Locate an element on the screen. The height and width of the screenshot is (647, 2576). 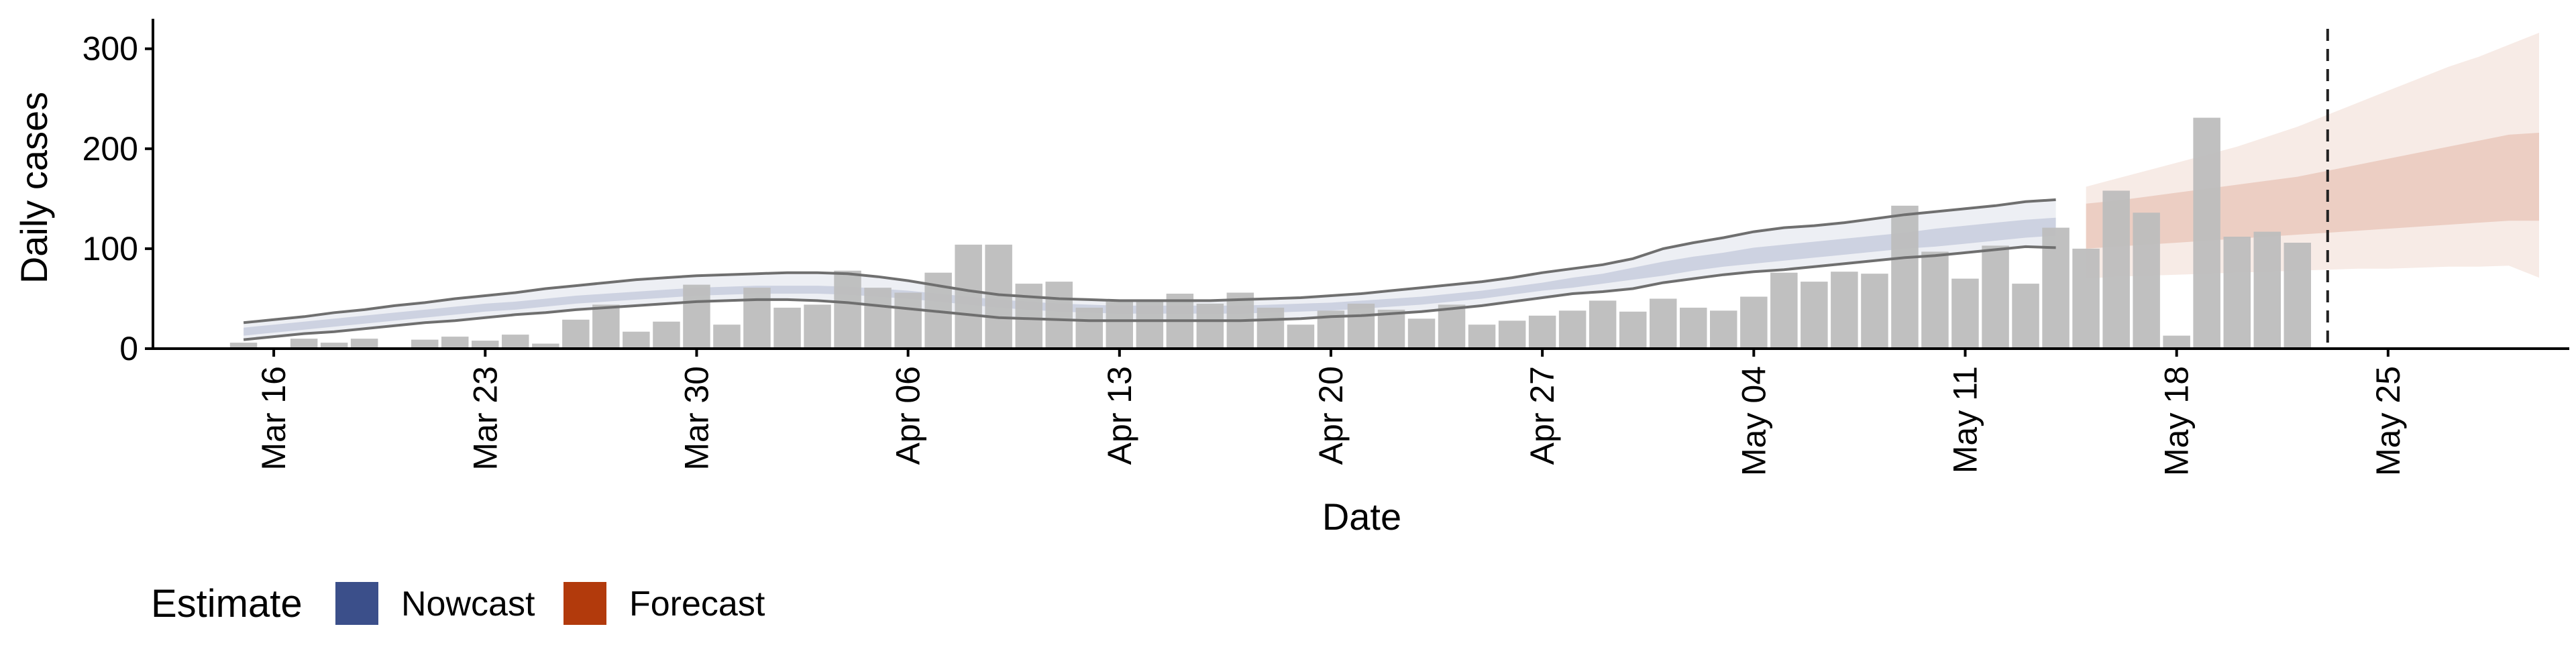
legend-title: Estimate is located at coordinates (227, 604).